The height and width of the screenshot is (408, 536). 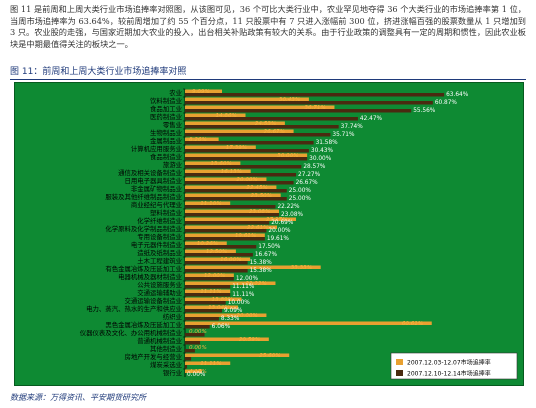 What do you see at coordinates (246, 180) in the screenshot?
I see `data-label-prev: 20.00%` at bounding box center [246, 180].